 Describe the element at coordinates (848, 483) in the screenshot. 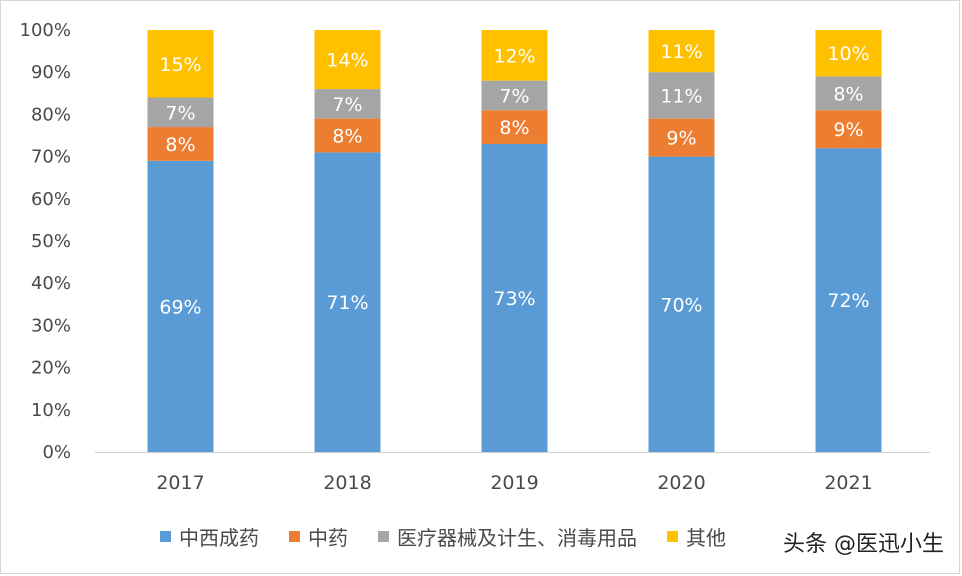

I see `x-tick-label: 2021` at that location.